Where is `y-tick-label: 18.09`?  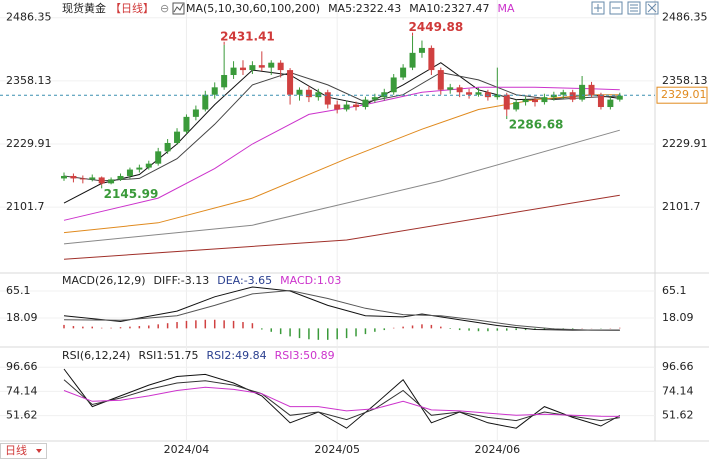
y-tick-label: 18.09 is located at coordinates (22, 317).